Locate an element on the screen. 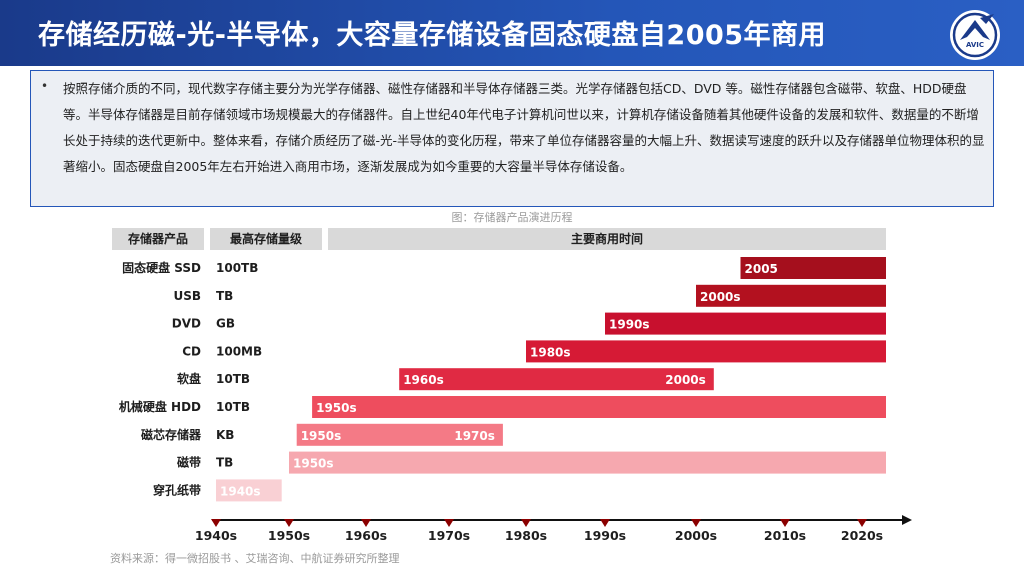  header-cell-capacity is located at coordinates (266, 239).